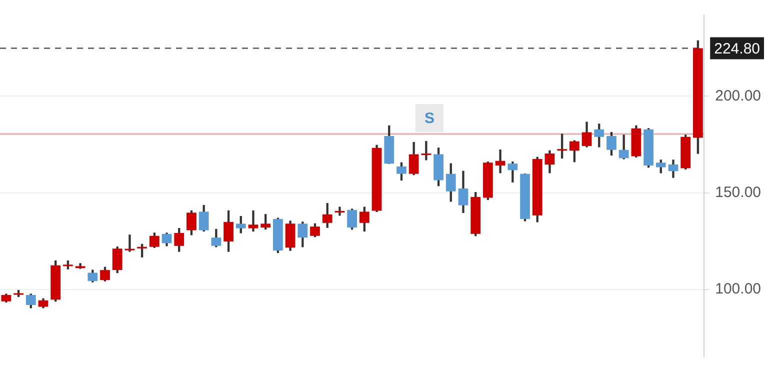 This screenshot has width=773, height=372. I want to click on y-tick-label: 200.00, so click(738, 95).